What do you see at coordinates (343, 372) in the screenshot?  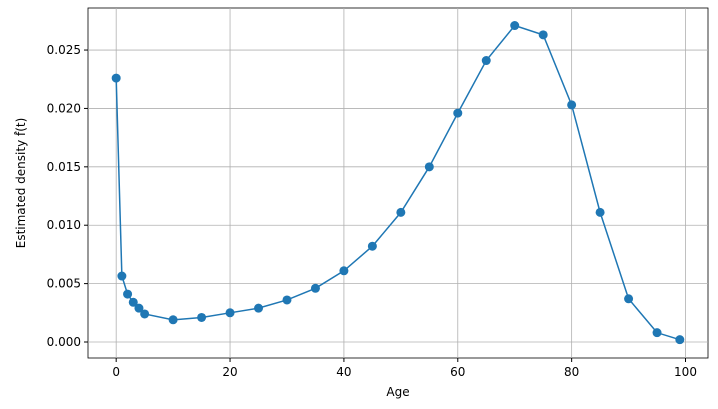 I see `x-tick-label: 40` at bounding box center [343, 372].